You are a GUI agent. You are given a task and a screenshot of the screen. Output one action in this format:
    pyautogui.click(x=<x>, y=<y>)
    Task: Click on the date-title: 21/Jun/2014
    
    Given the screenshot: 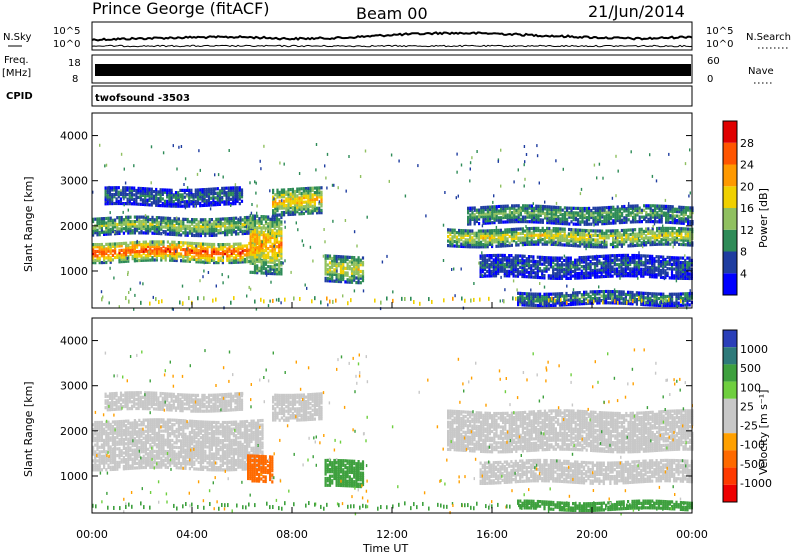 What is the action you would take?
    pyautogui.click(x=636, y=11)
    